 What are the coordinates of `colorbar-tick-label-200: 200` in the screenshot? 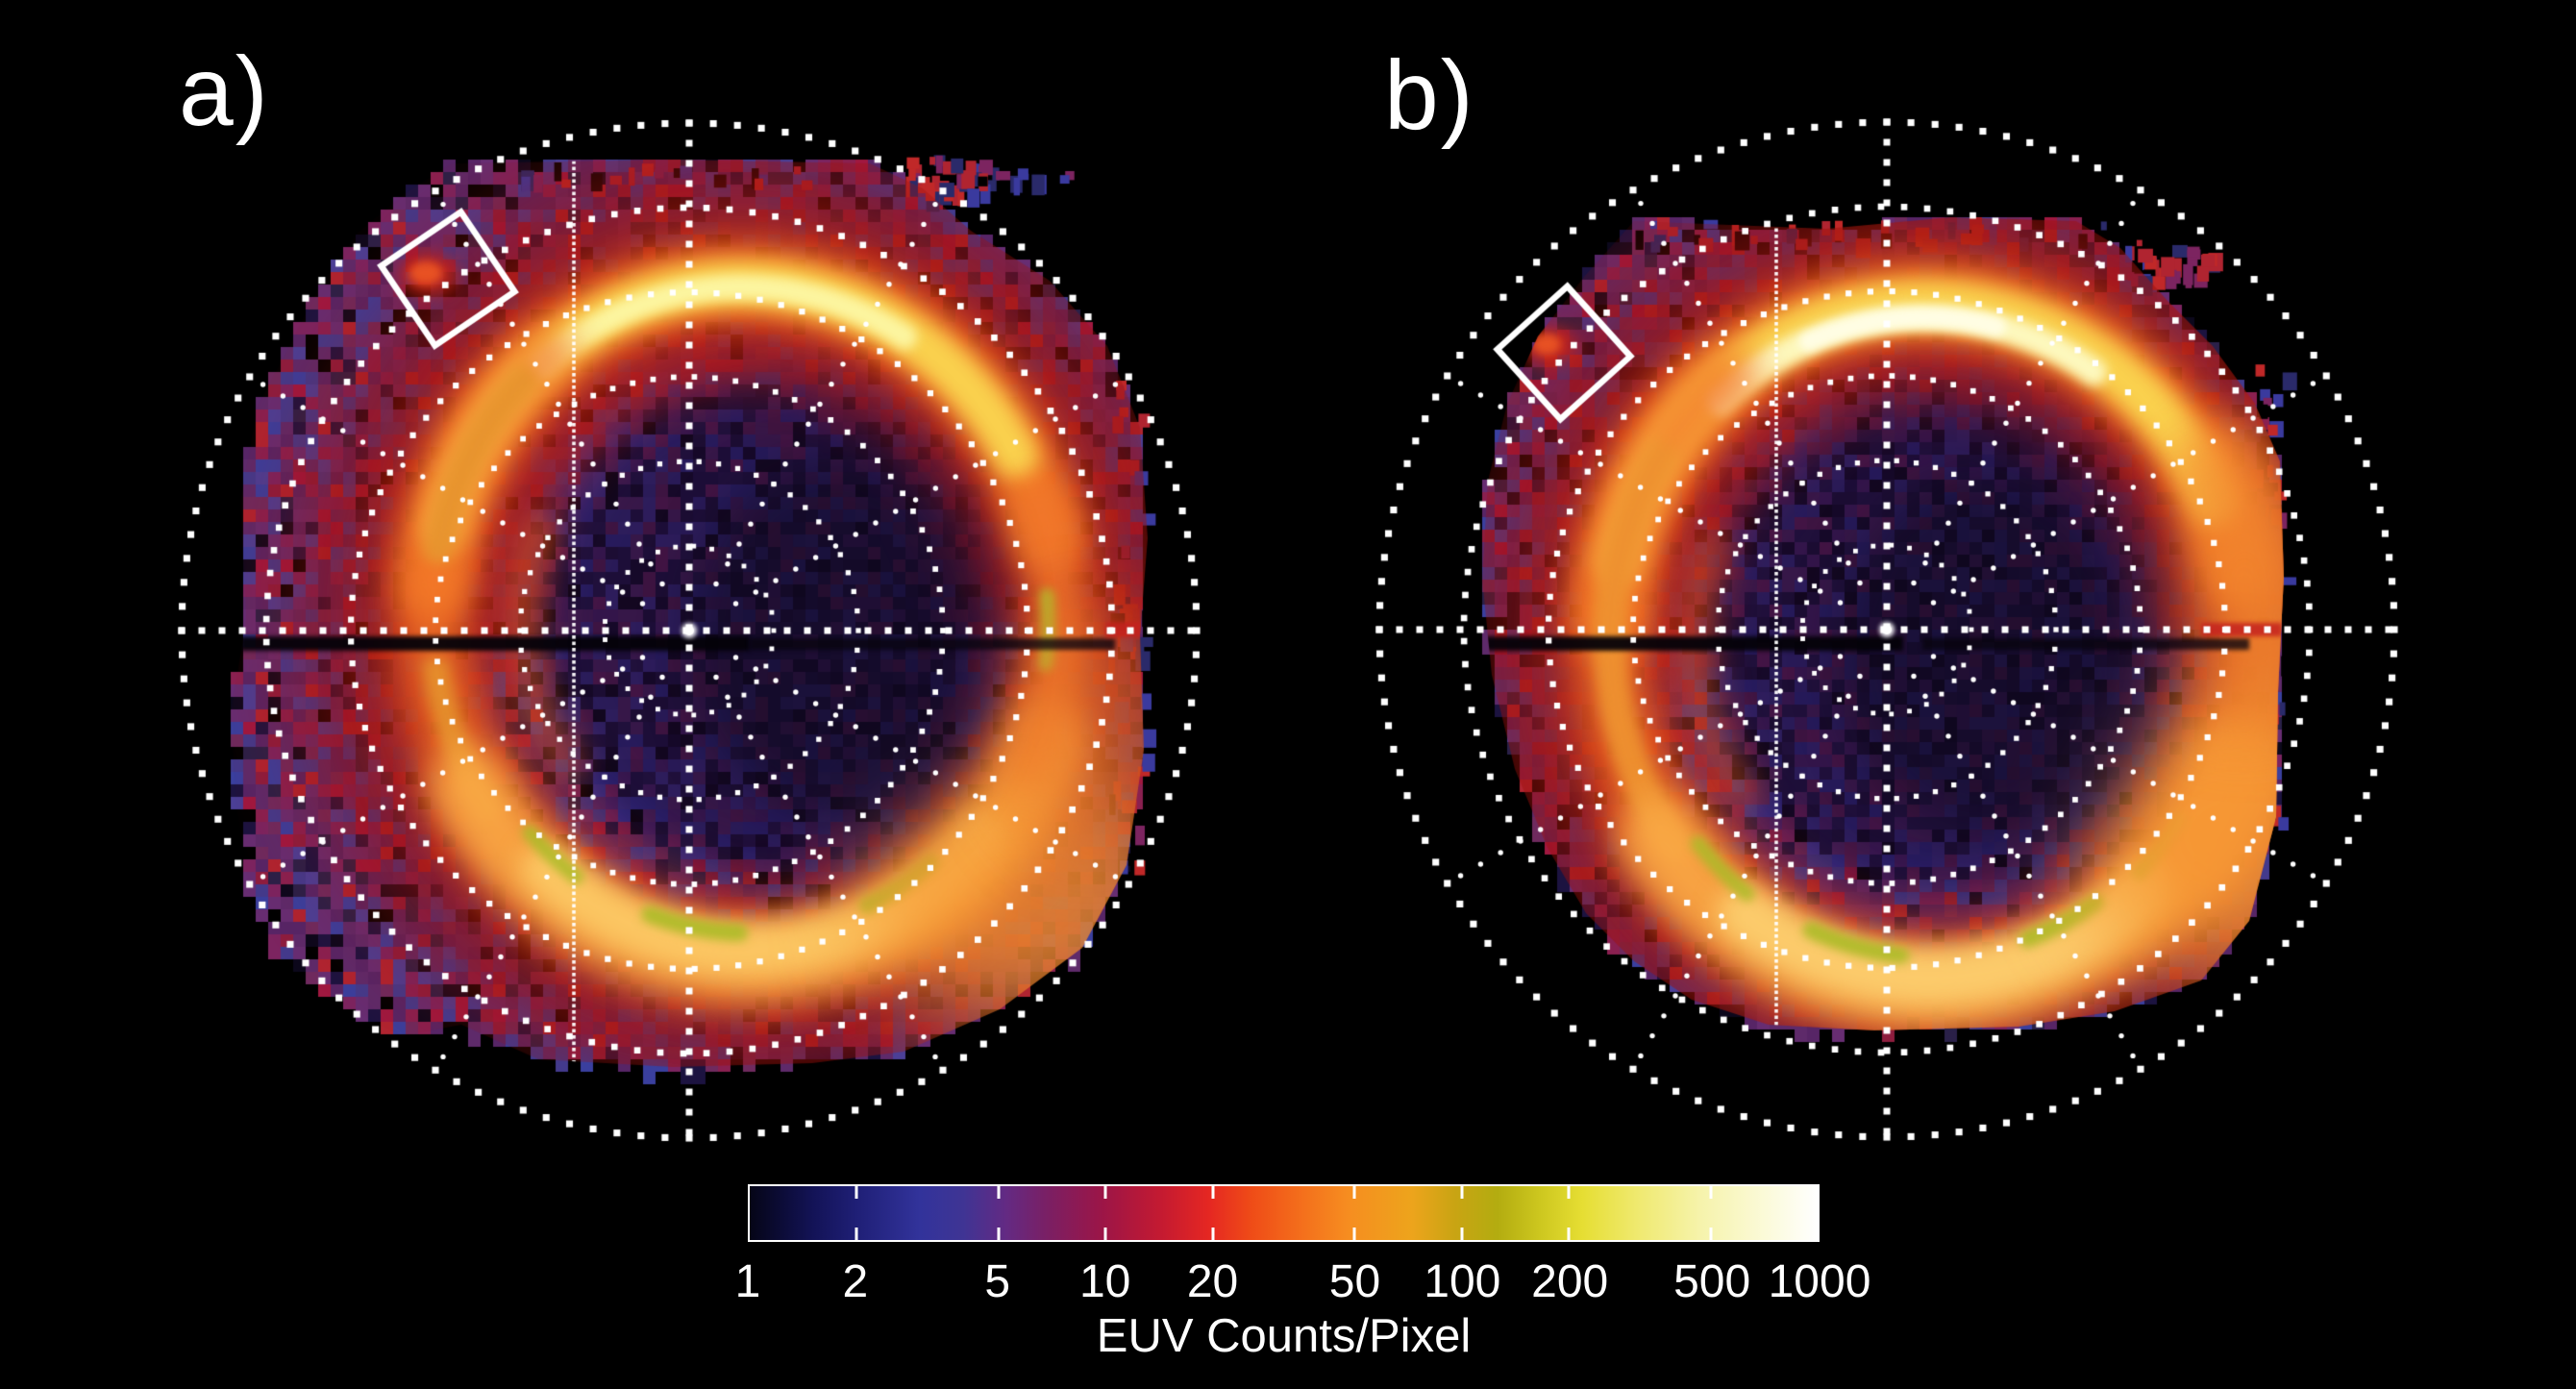 It's located at (1570, 1281).